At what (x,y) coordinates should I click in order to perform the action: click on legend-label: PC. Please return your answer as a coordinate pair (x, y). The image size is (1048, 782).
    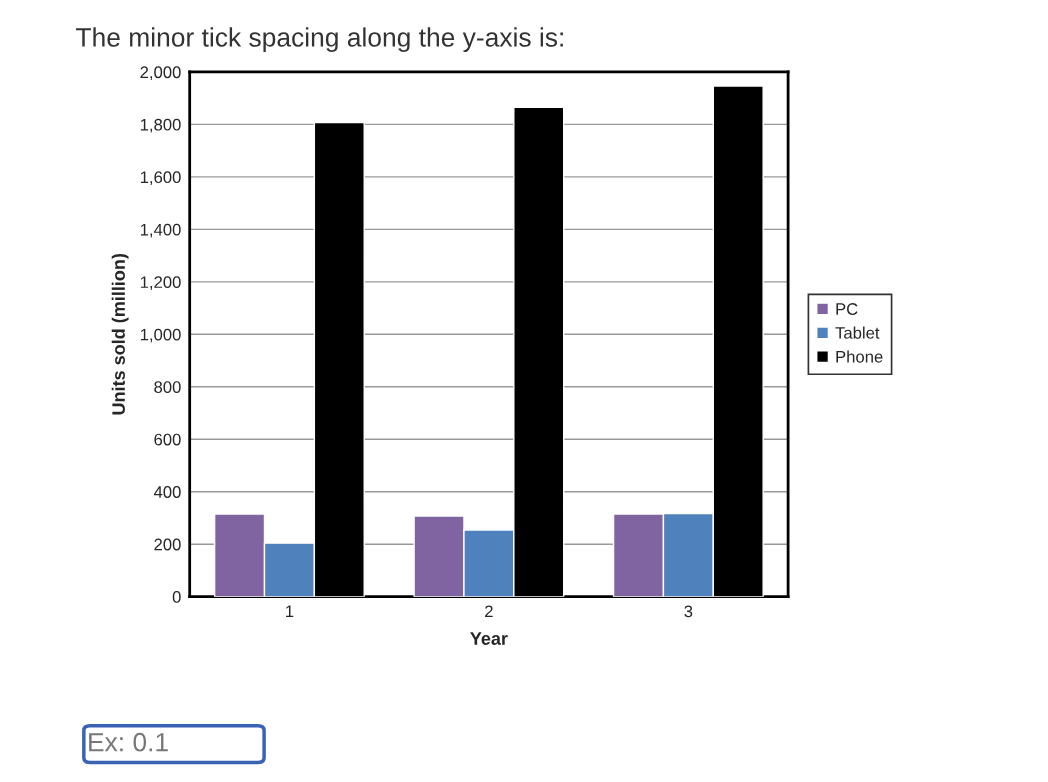
    Looking at the image, I should click on (847, 309).